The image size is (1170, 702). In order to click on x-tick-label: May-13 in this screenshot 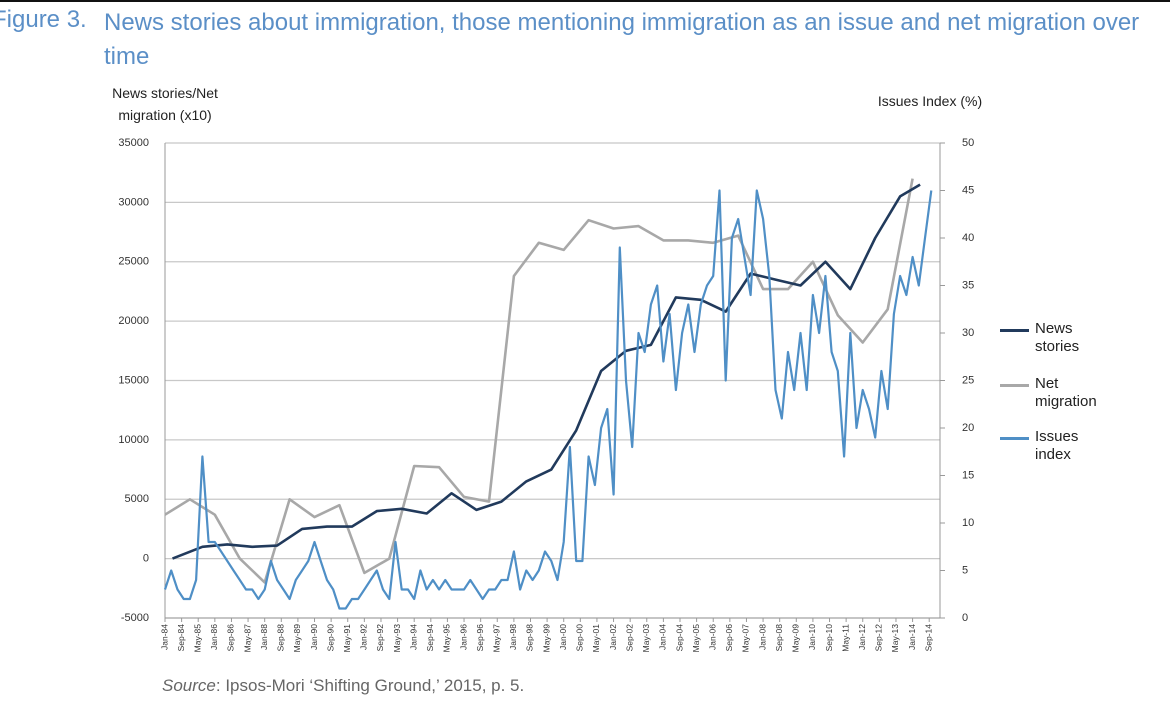, I will do `click(895, 638)`.